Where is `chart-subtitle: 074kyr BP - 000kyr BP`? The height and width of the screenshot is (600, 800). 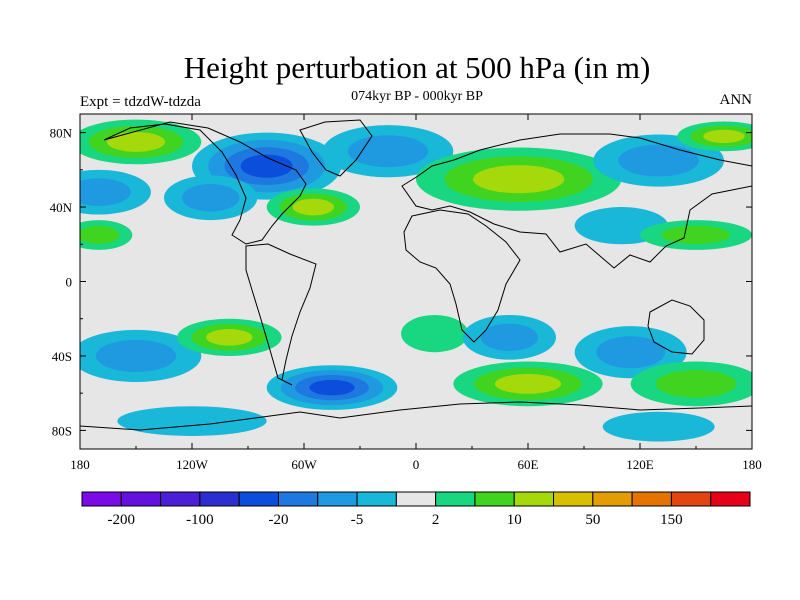
chart-subtitle: 074kyr BP - 000kyr BP is located at coordinates (417, 96).